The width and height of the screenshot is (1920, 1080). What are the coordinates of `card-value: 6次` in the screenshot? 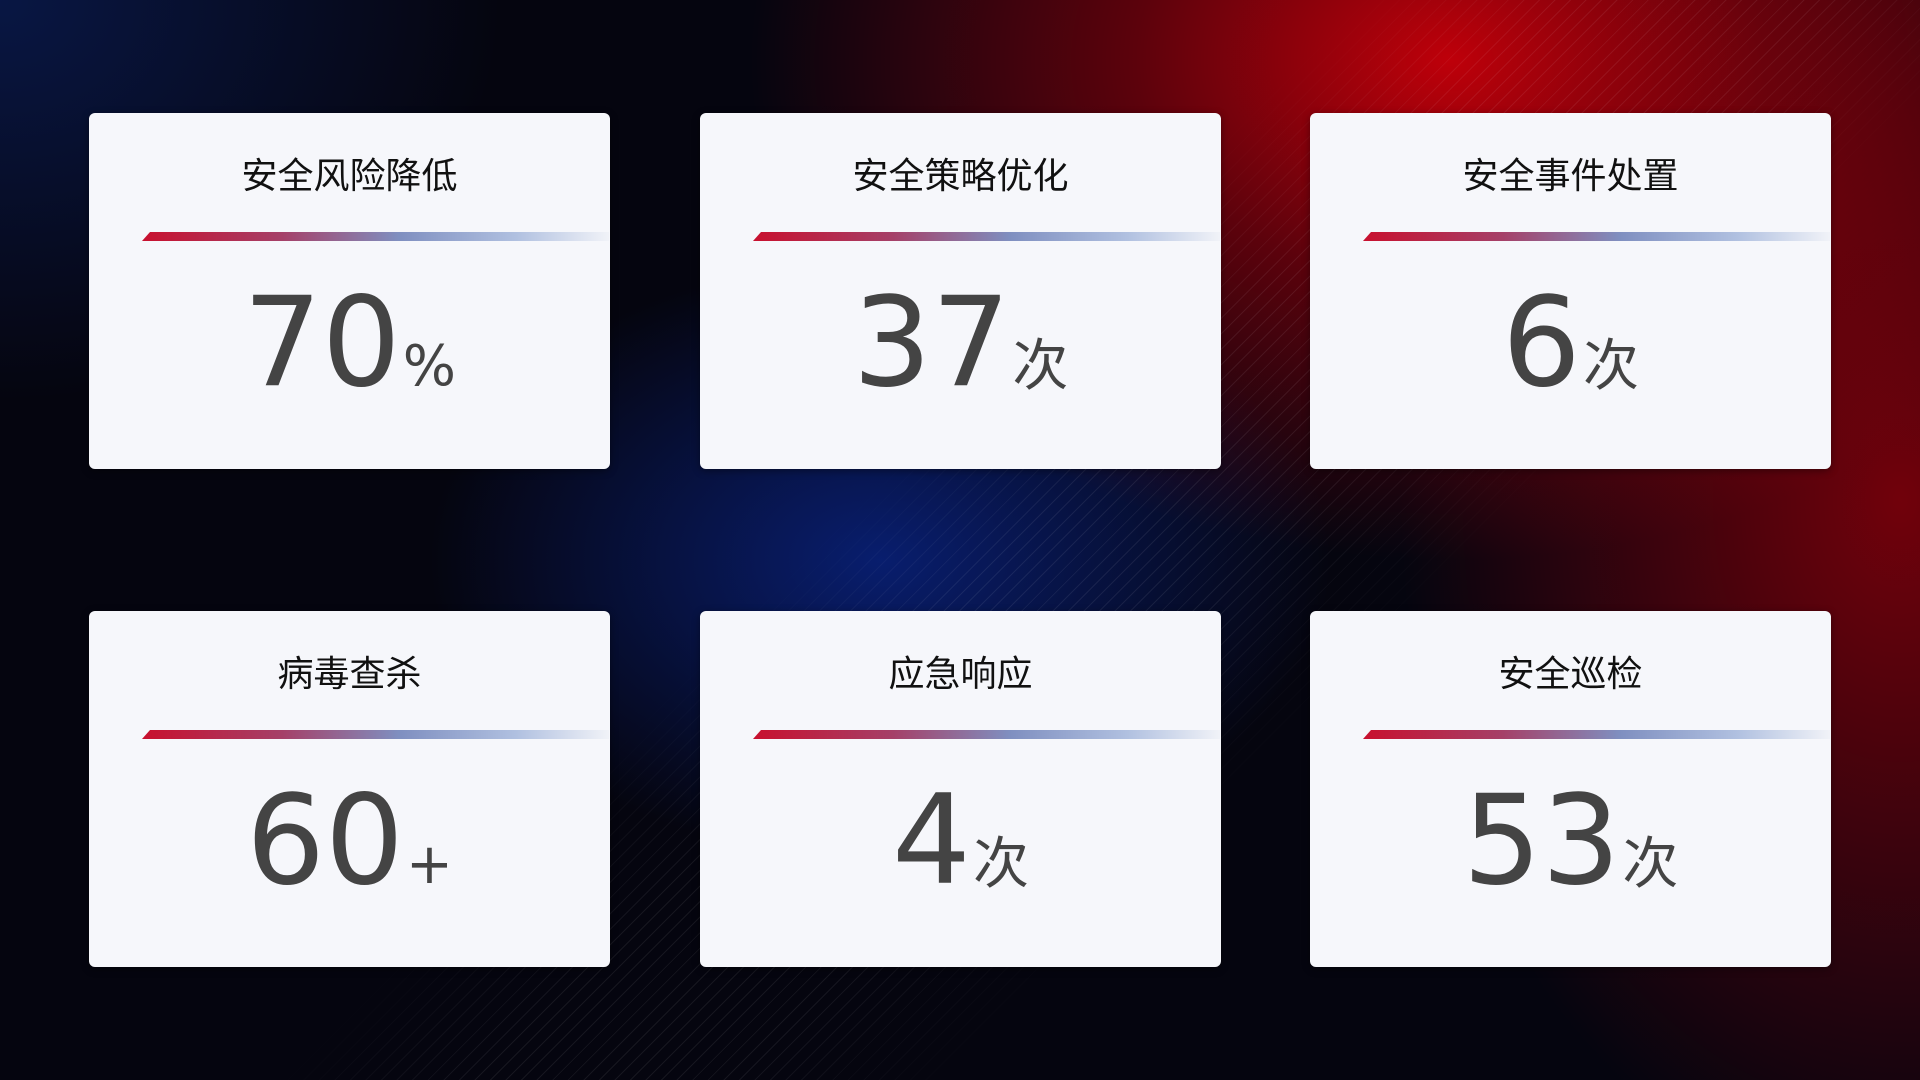 It's located at (1570, 343).